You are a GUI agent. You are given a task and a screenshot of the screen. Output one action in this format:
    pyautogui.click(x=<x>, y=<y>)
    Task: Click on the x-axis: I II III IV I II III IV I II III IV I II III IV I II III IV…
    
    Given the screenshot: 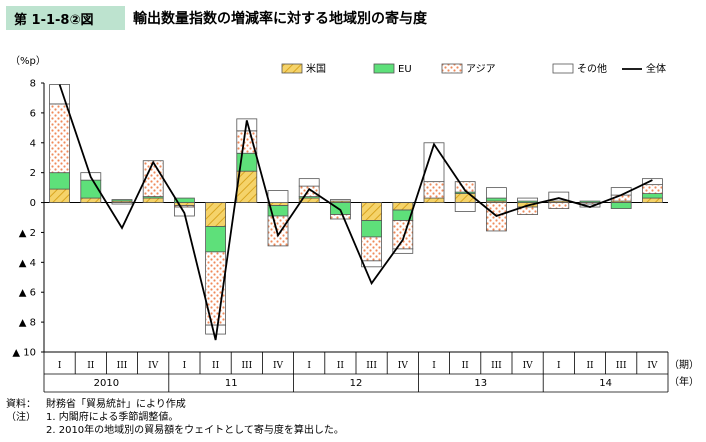 What is the action you would take?
    pyautogui.click(x=356, y=372)
    